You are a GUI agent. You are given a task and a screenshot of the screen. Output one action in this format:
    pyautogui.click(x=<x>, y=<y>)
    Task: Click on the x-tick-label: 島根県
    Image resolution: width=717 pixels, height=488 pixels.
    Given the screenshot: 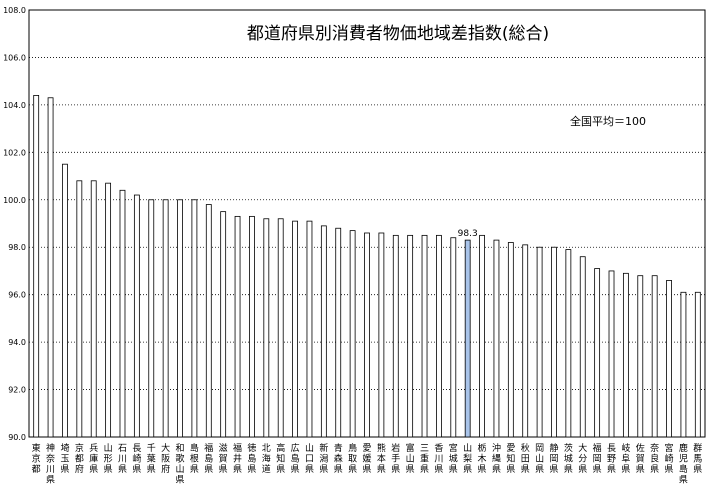 What is the action you would take?
    pyautogui.click(x=194, y=458)
    